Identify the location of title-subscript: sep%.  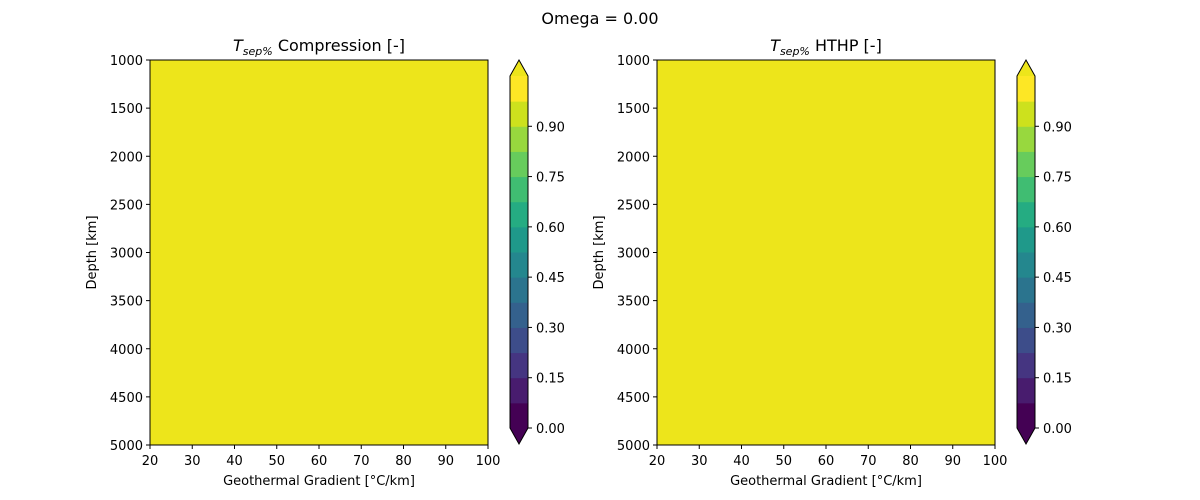
(258, 51).